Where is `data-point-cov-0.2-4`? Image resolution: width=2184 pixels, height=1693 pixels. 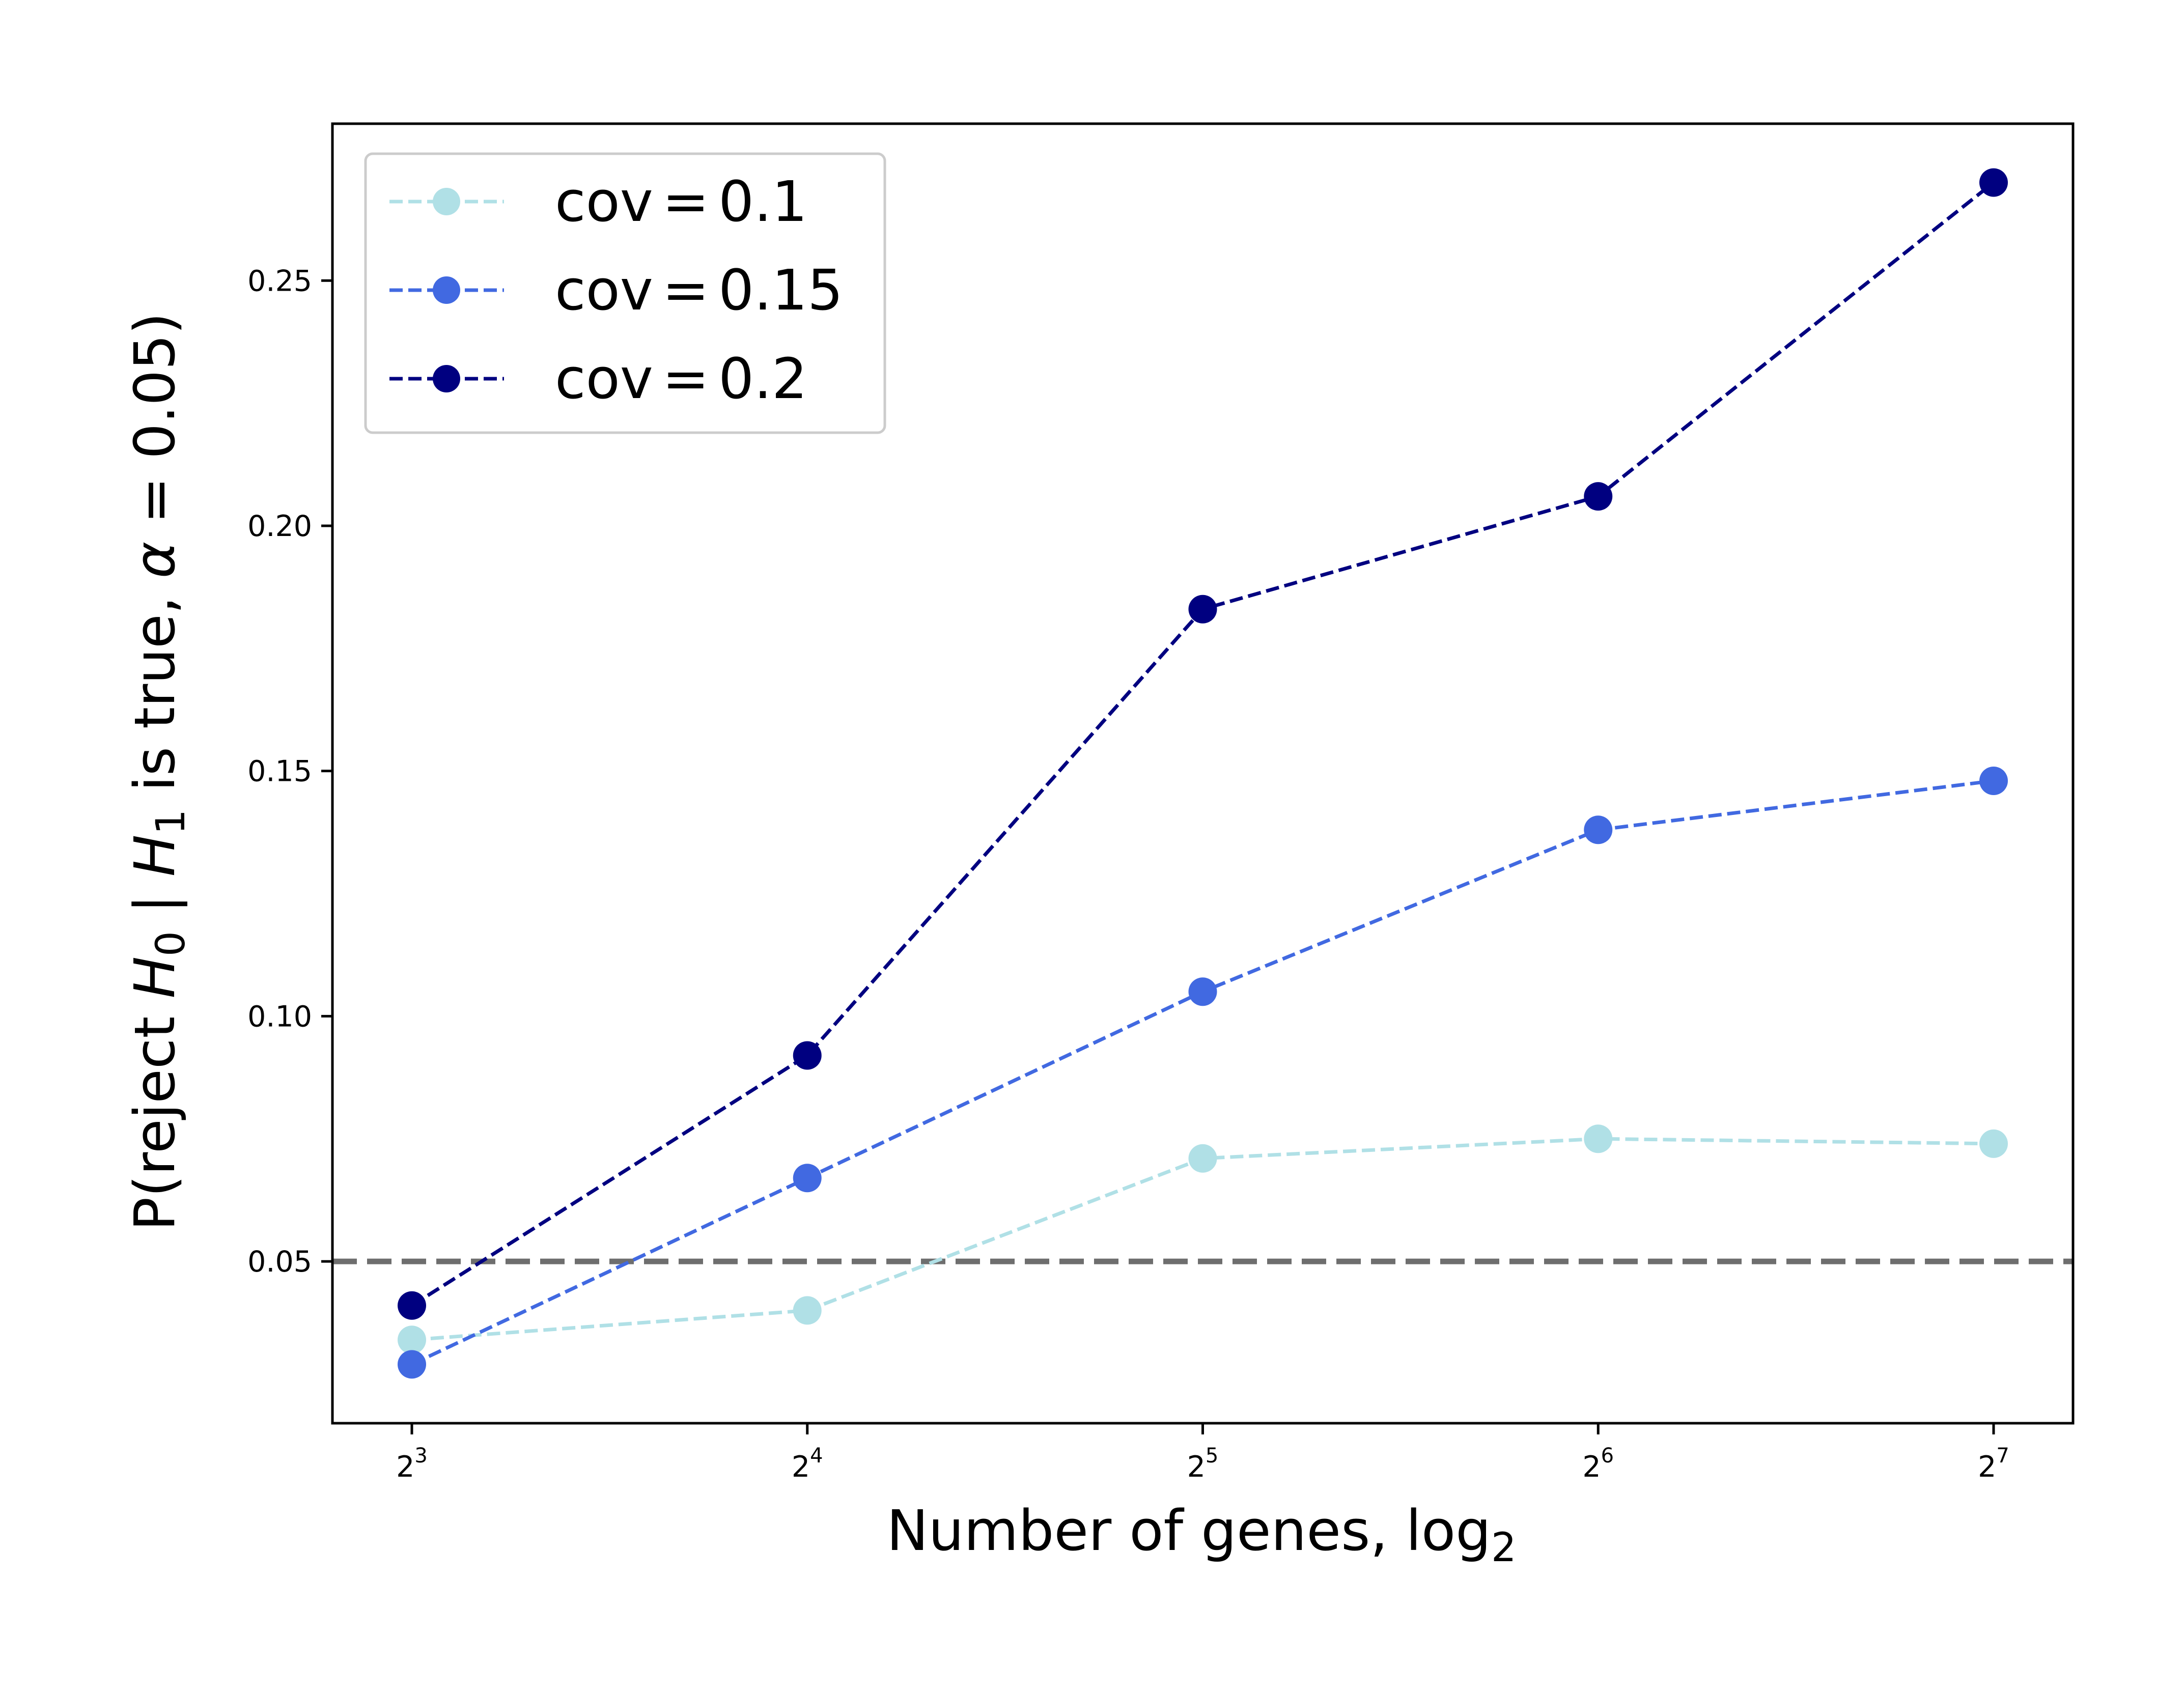 data-point-cov-0.2-4 is located at coordinates (1993, 182).